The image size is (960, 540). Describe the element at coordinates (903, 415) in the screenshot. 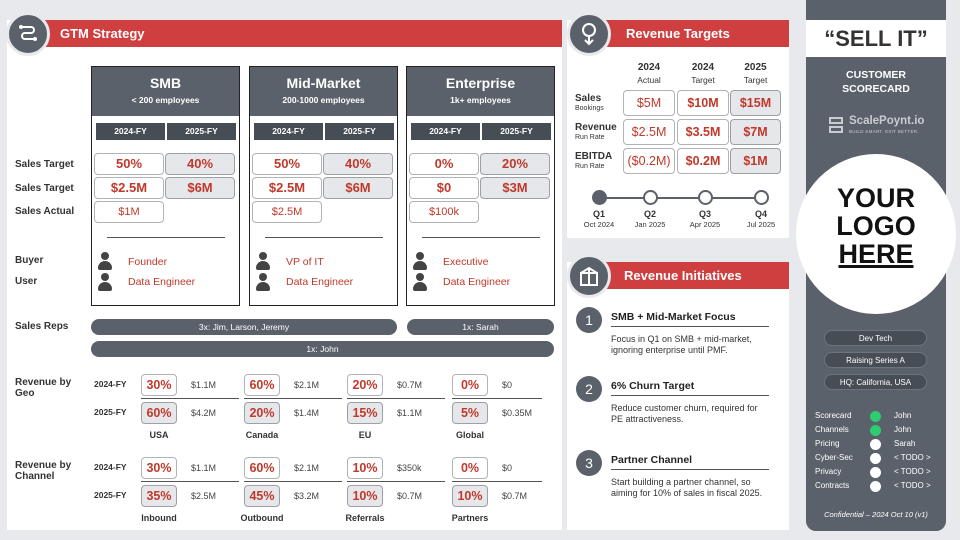

I see `status-owner: John` at that location.